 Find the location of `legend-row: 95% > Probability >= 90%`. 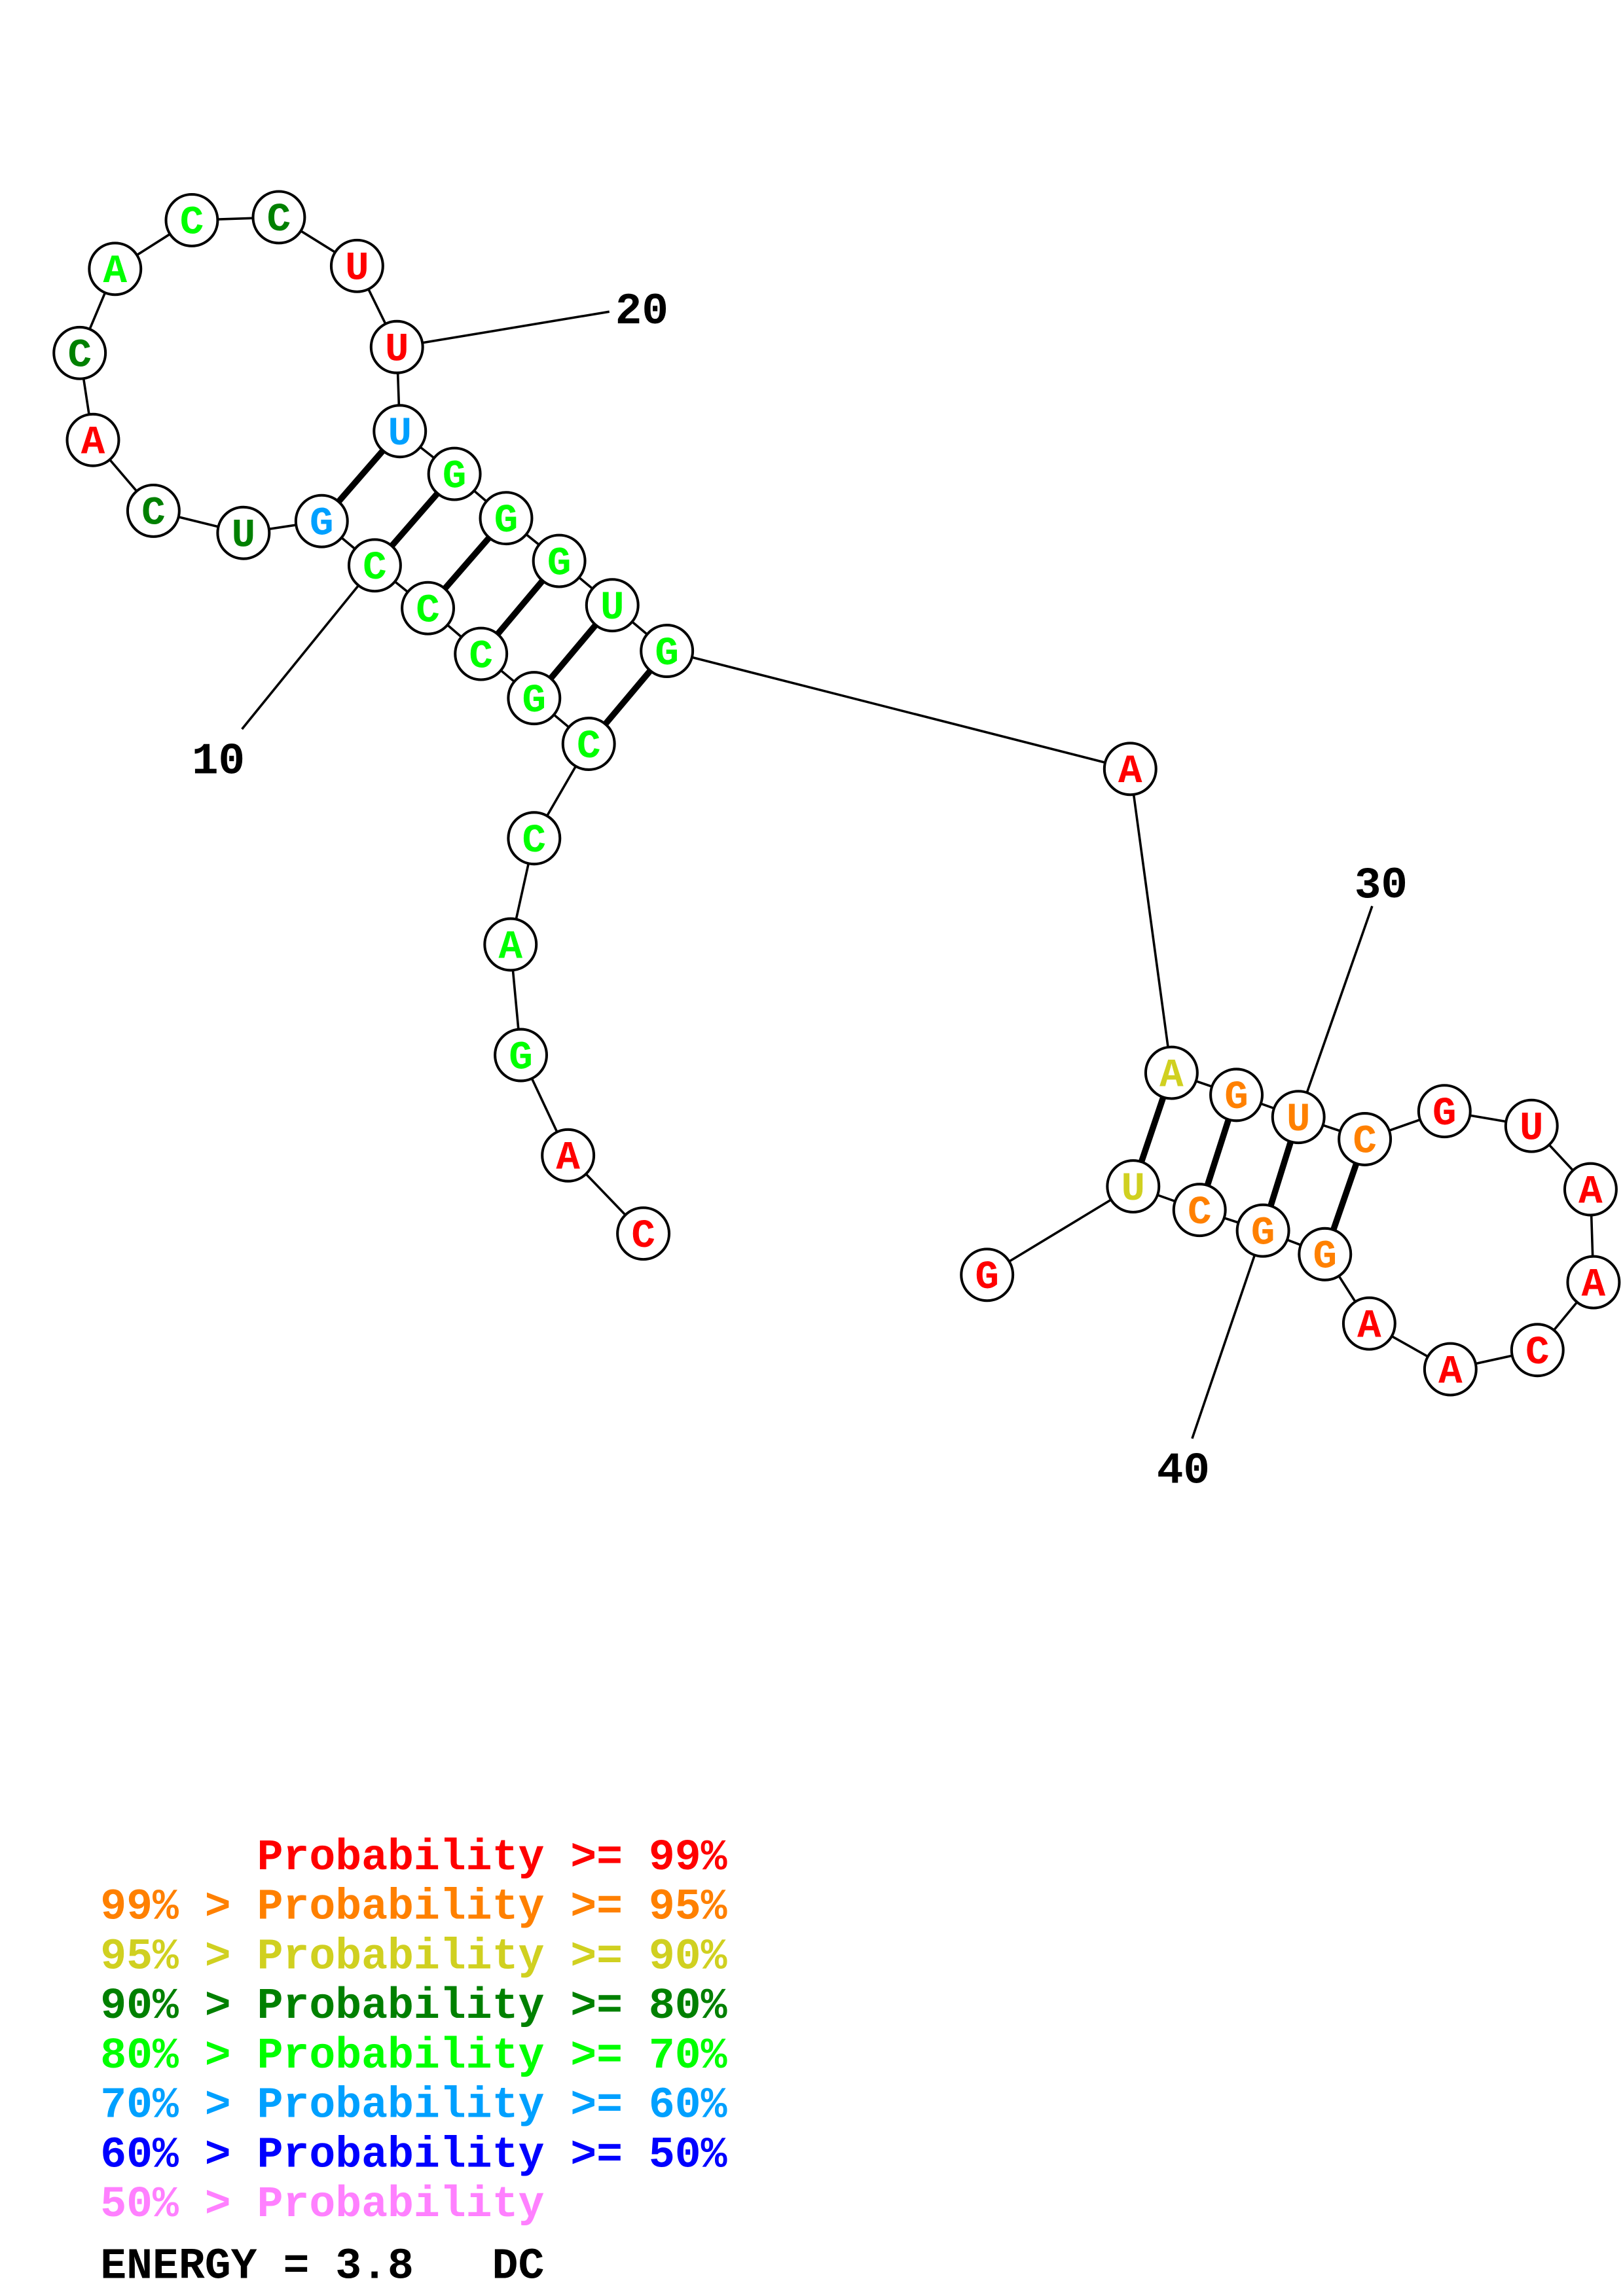

legend-row: 95% > Probability >= 90% is located at coordinates (413, 1956).